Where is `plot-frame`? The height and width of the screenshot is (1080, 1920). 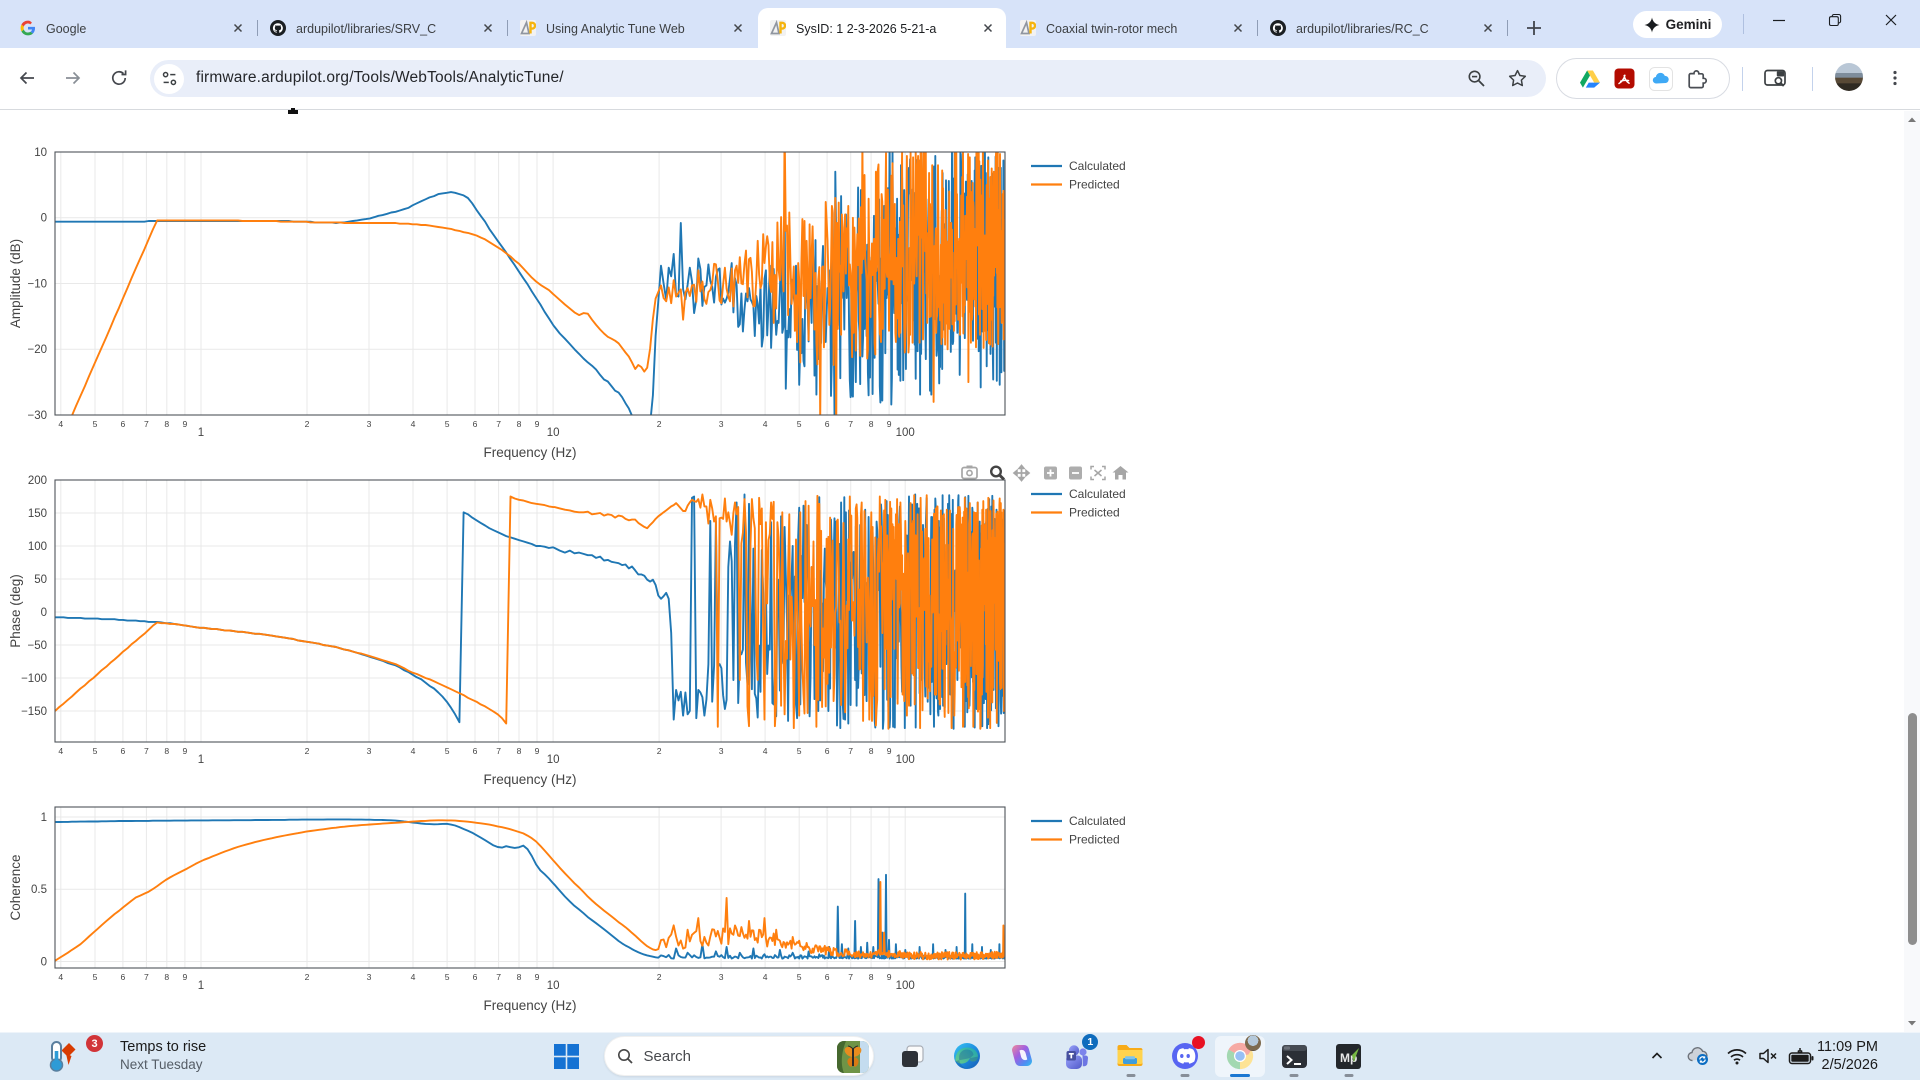
plot-frame is located at coordinates (530, 283).